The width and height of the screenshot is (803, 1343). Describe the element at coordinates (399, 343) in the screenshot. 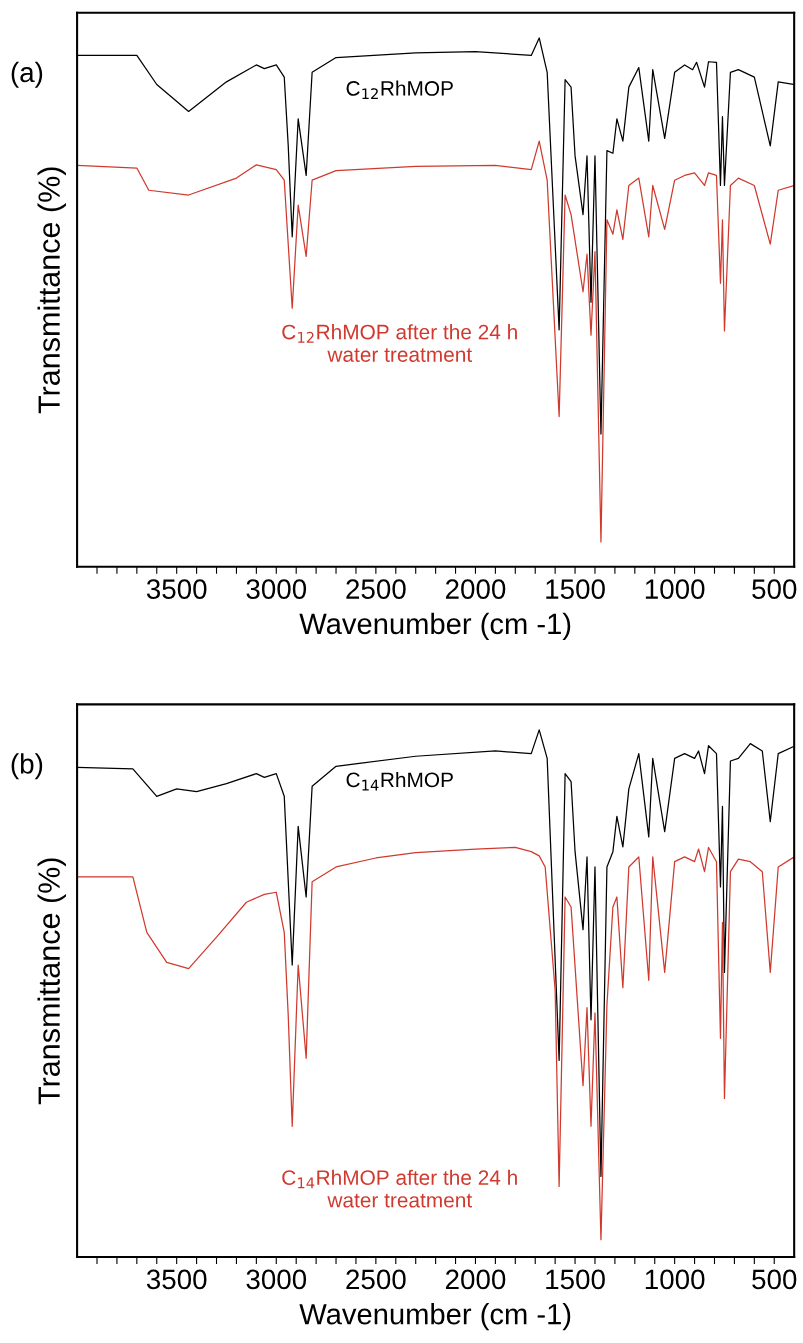

I see `series-label: C$_{12}$RhMOP after the 24 h water treatment` at that location.